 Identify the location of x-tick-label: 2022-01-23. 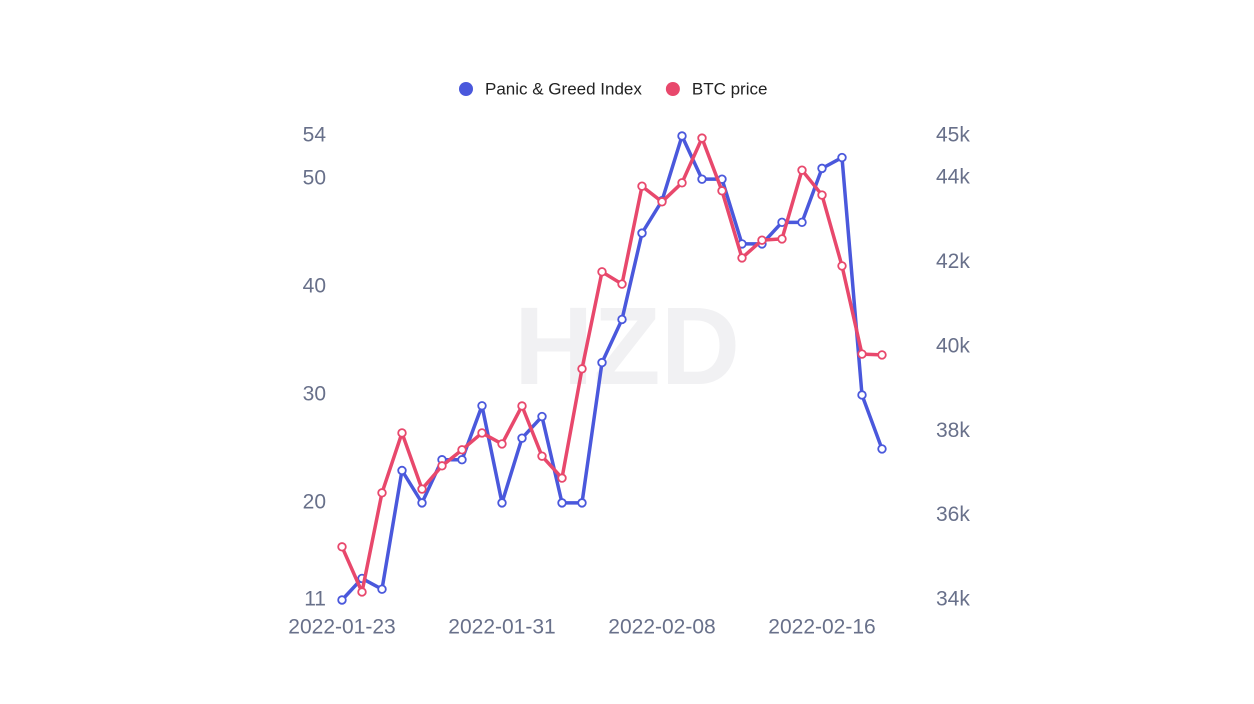
(341, 627).